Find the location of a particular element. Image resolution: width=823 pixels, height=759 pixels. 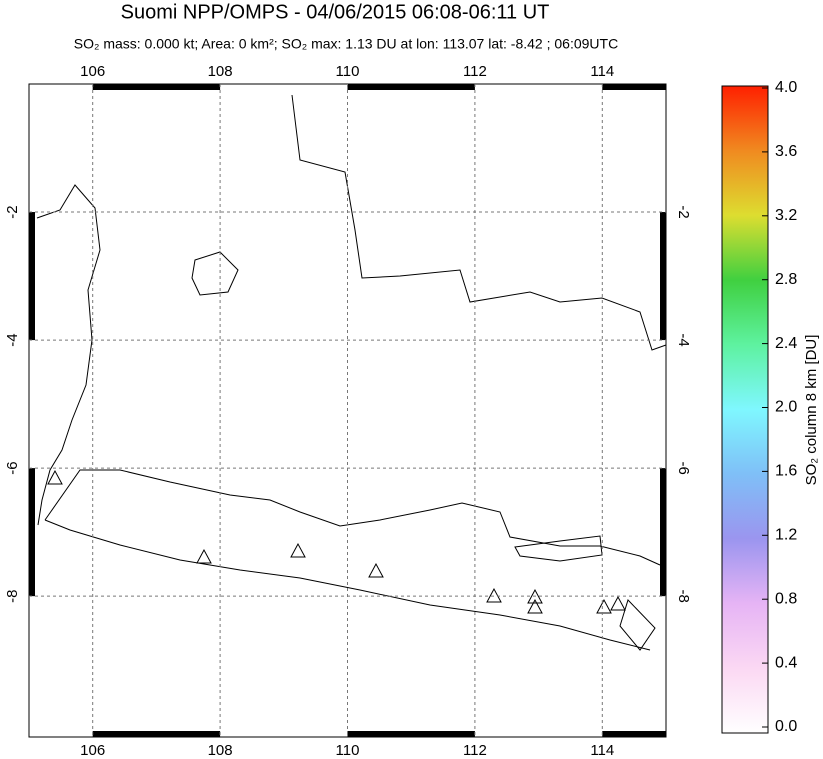

colorbar-tick-label: 2.4 is located at coordinates (786, 343).